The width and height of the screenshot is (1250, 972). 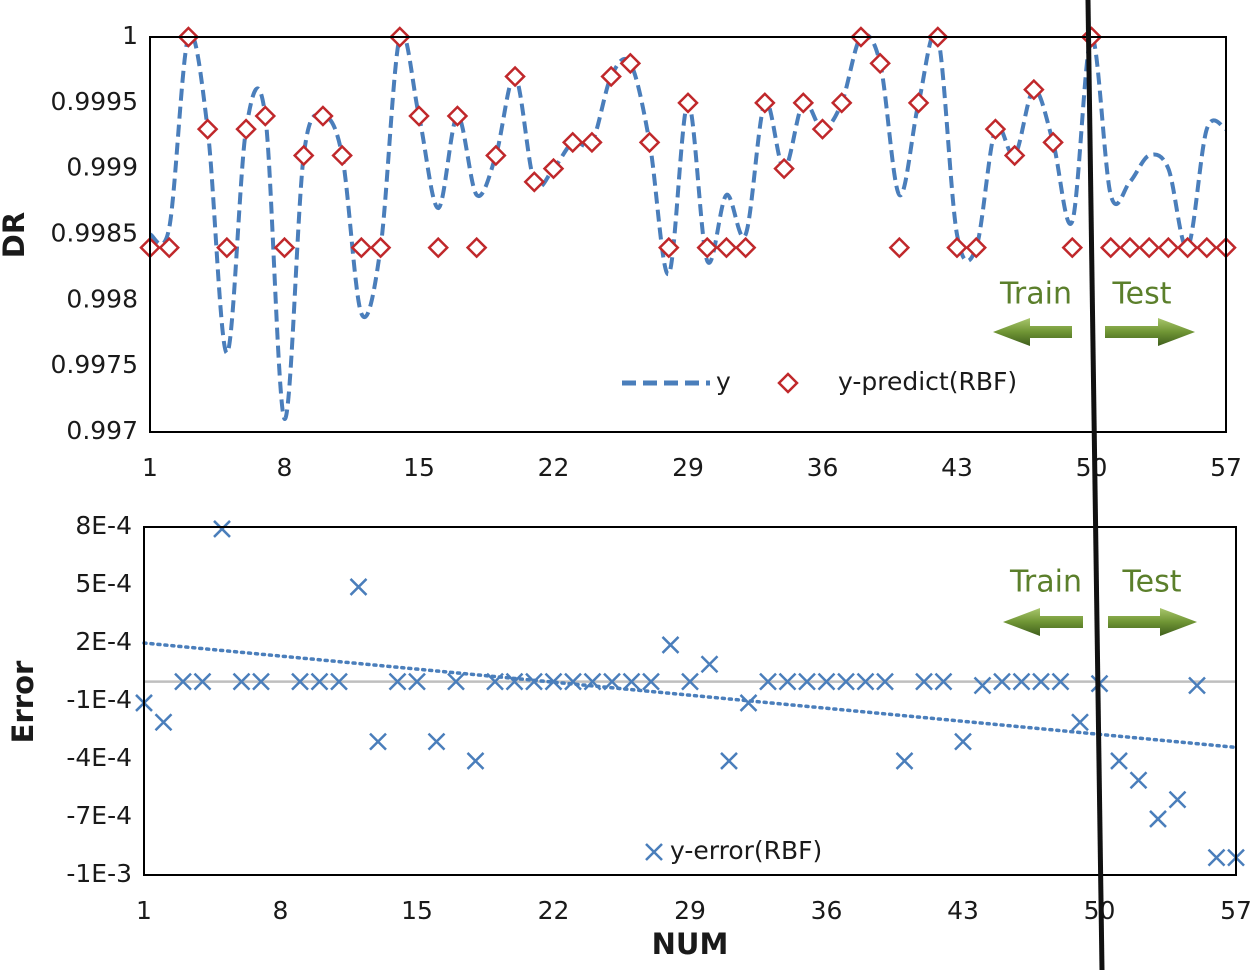 I want to click on y-tick-label: 0.9985, so click(x=94, y=233).